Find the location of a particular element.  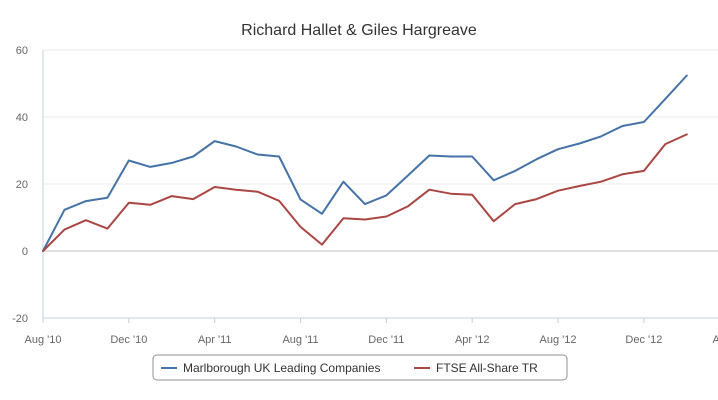

legend-label-marlborough: Marlborough UK Leading Companies is located at coordinates (281, 368).